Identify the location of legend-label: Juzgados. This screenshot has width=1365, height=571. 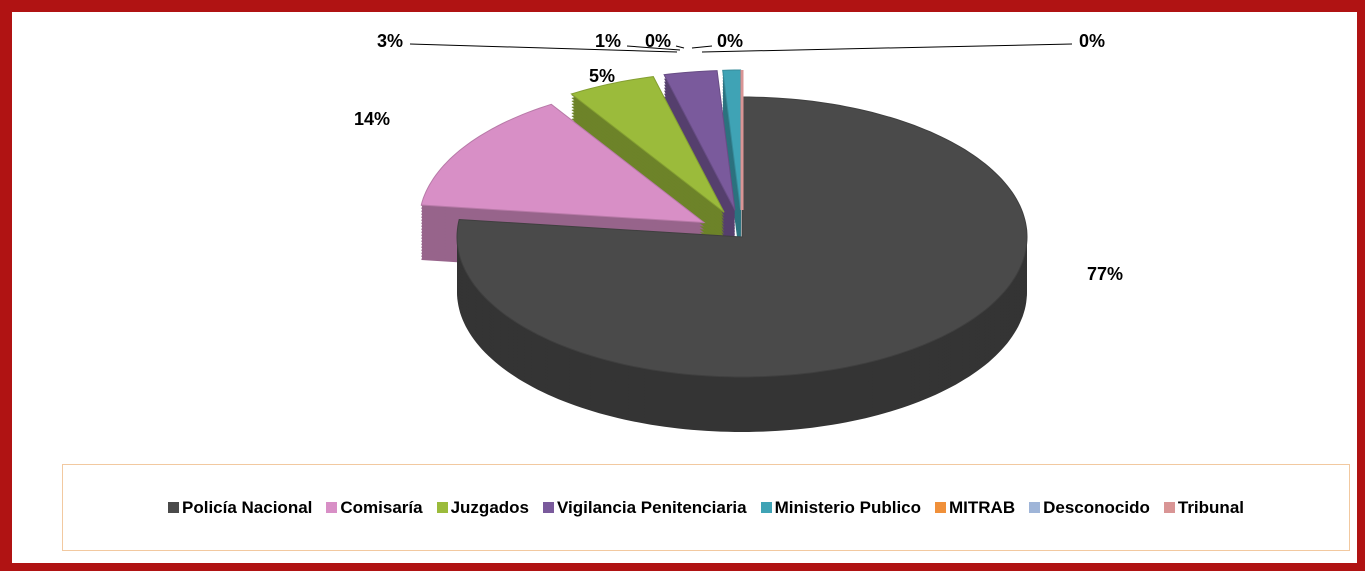
(489, 507).